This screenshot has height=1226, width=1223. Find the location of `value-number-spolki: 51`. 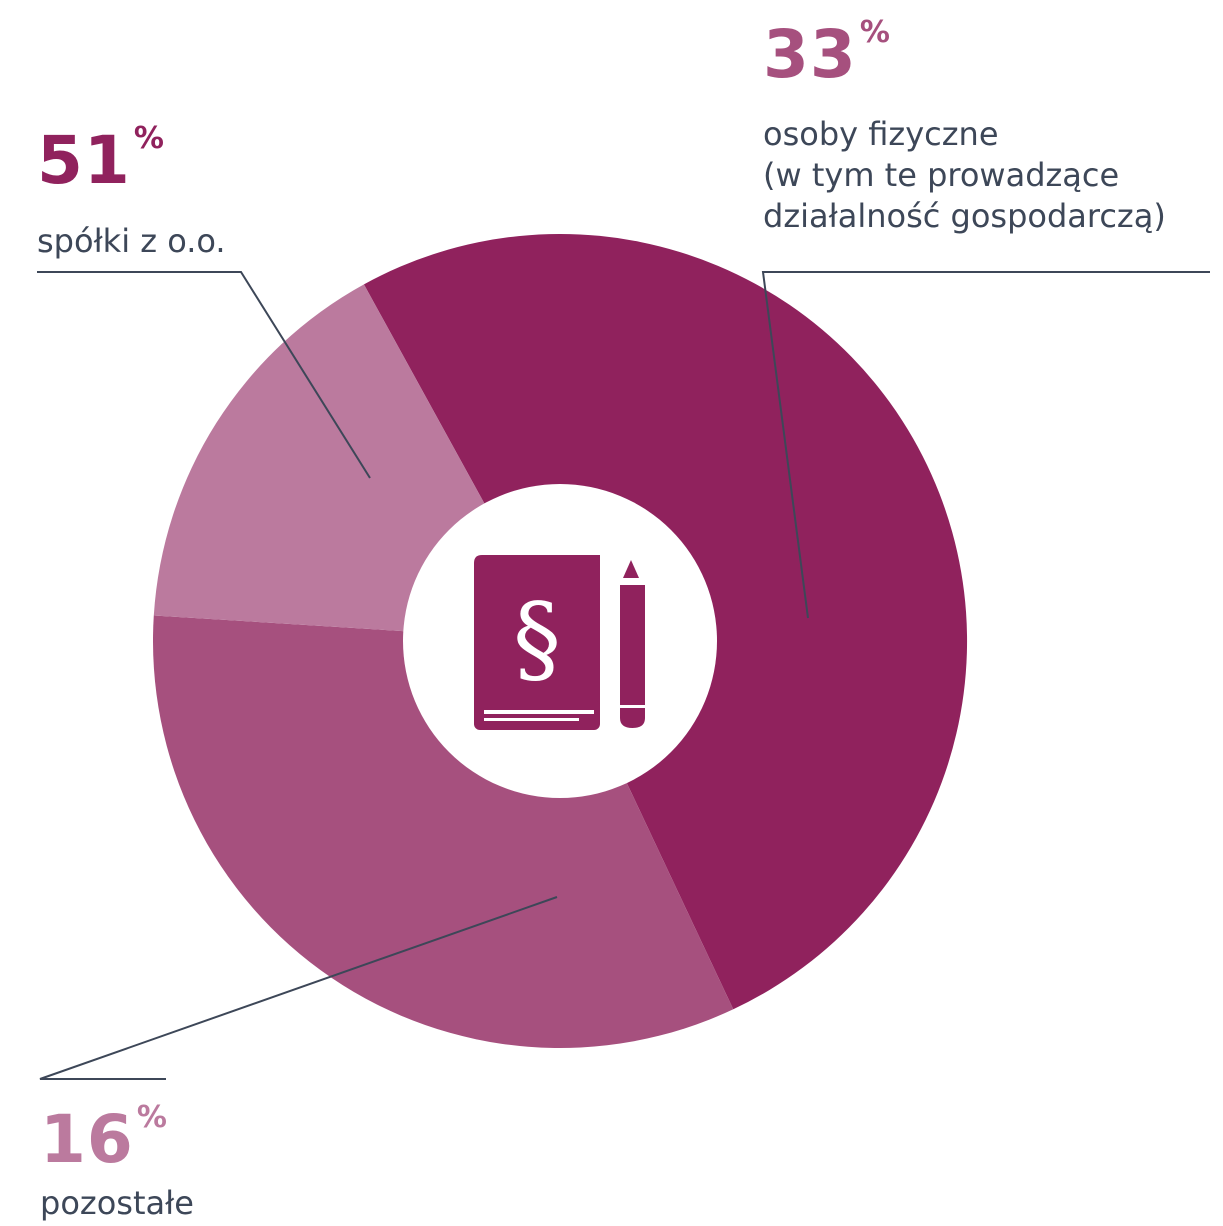

value-number-spolki: 51 is located at coordinates (84, 160).